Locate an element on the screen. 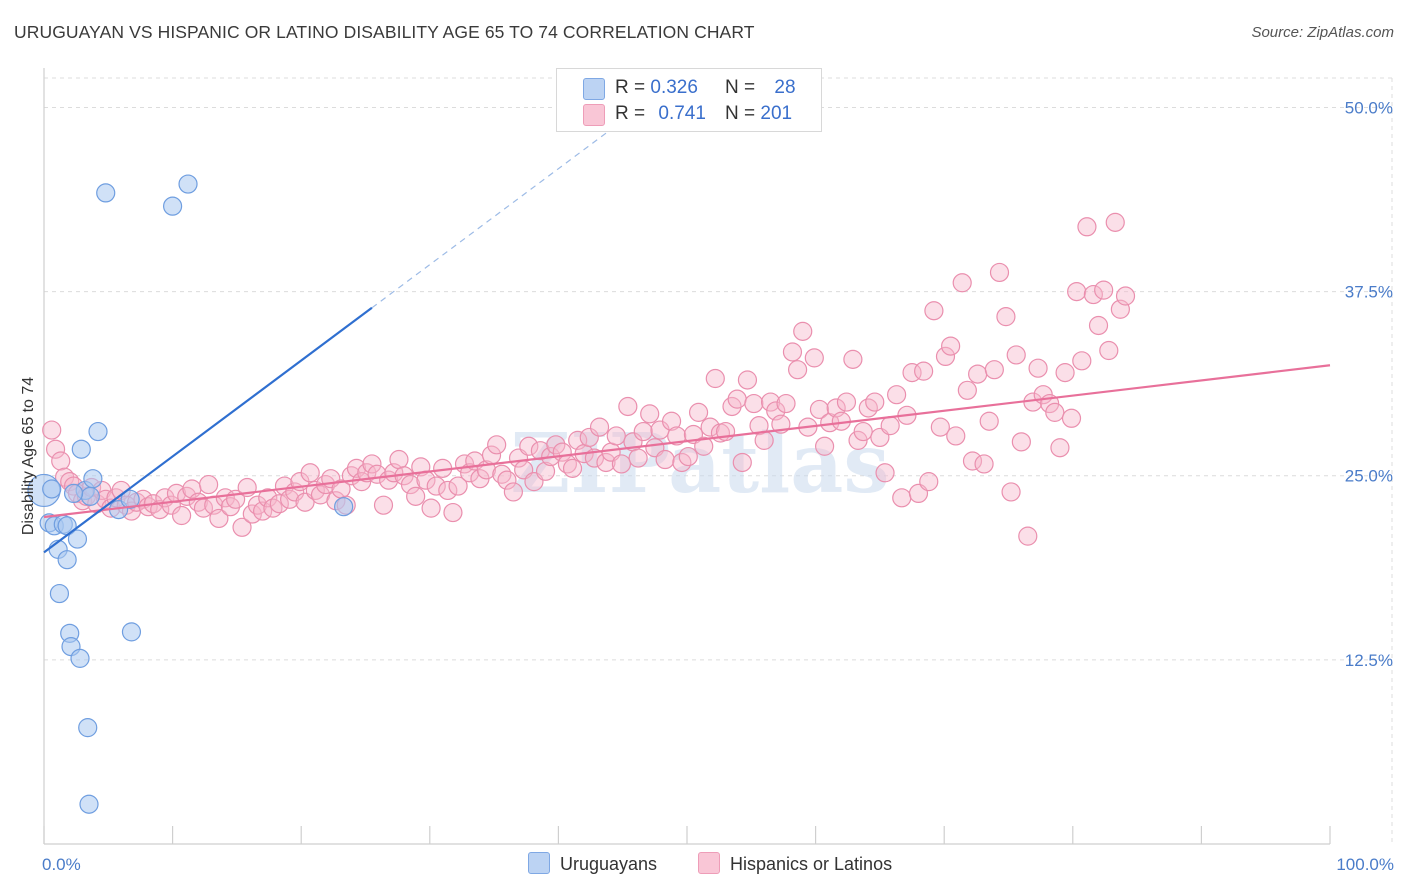 Image resolution: width=1406 pixels, height=892 pixels. x-tick-labels: 0.0% 100.0% is located at coordinates (718, 864).